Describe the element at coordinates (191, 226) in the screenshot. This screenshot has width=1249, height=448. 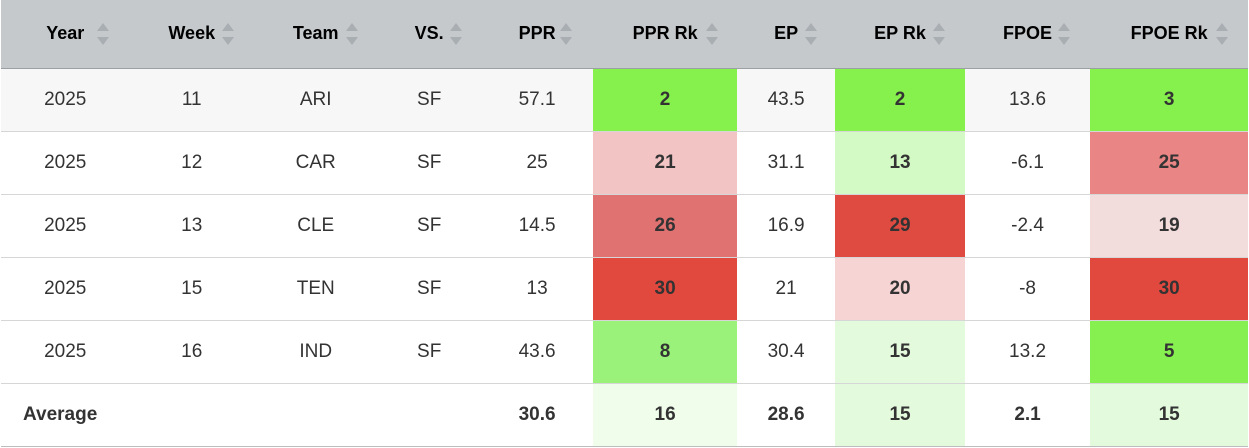
I see `week-cell: 13` at that location.